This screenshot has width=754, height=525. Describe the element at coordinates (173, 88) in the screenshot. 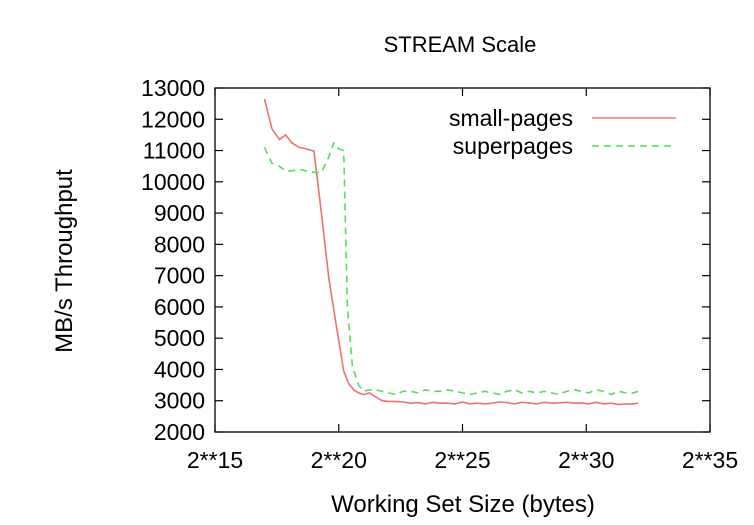

I see `y-tick-label: 13000` at that location.